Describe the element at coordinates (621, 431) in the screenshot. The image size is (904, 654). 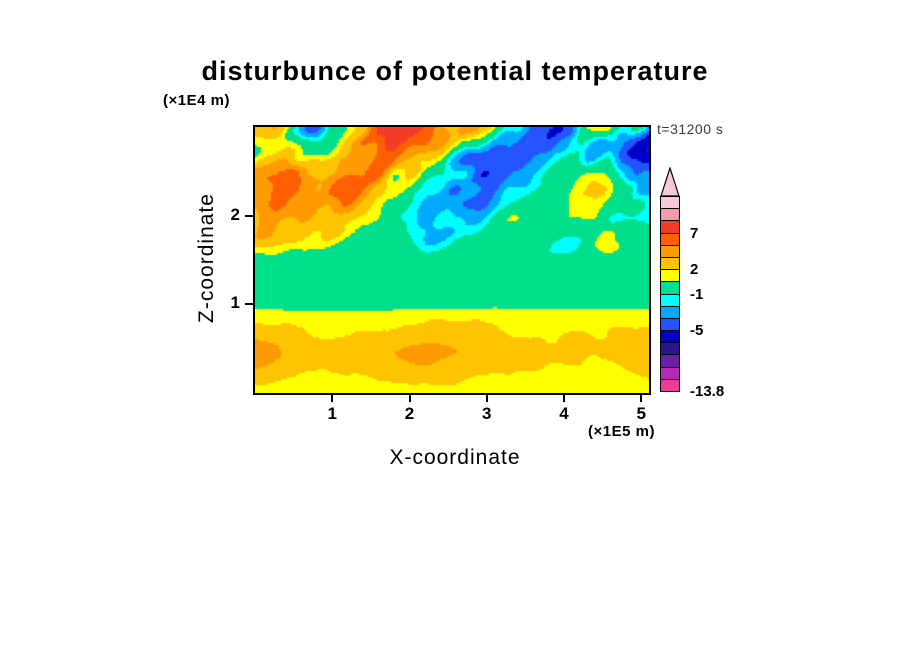
I see `x-axis-units: (×1E5 m)` at that location.